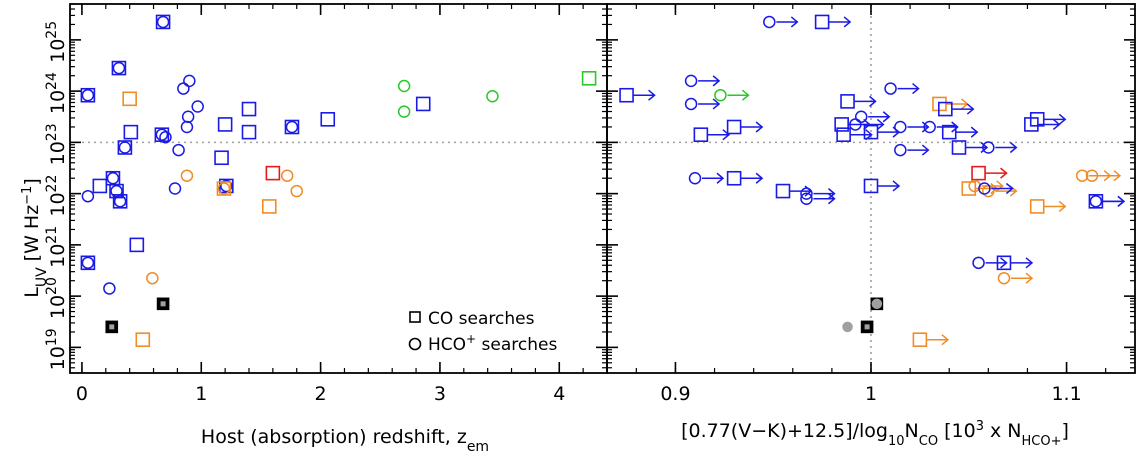  What do you see at coordinates (56, 196) in the screenshot?
I see `y-tick-label: 1022` at bounding box center [56, 196].